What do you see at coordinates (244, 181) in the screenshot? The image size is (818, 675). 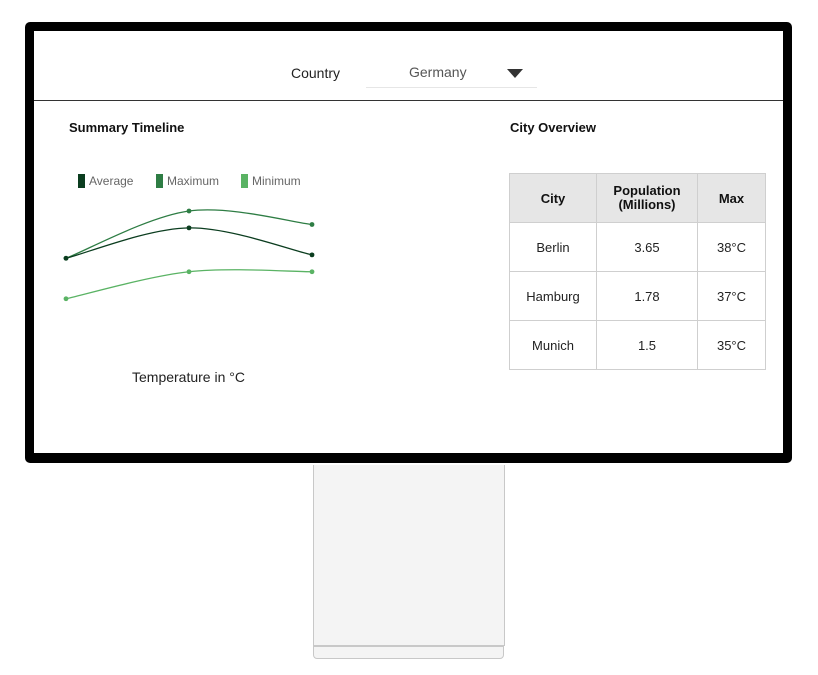 I see `legend-swatch-minimum` at bounding box center [244, 181].